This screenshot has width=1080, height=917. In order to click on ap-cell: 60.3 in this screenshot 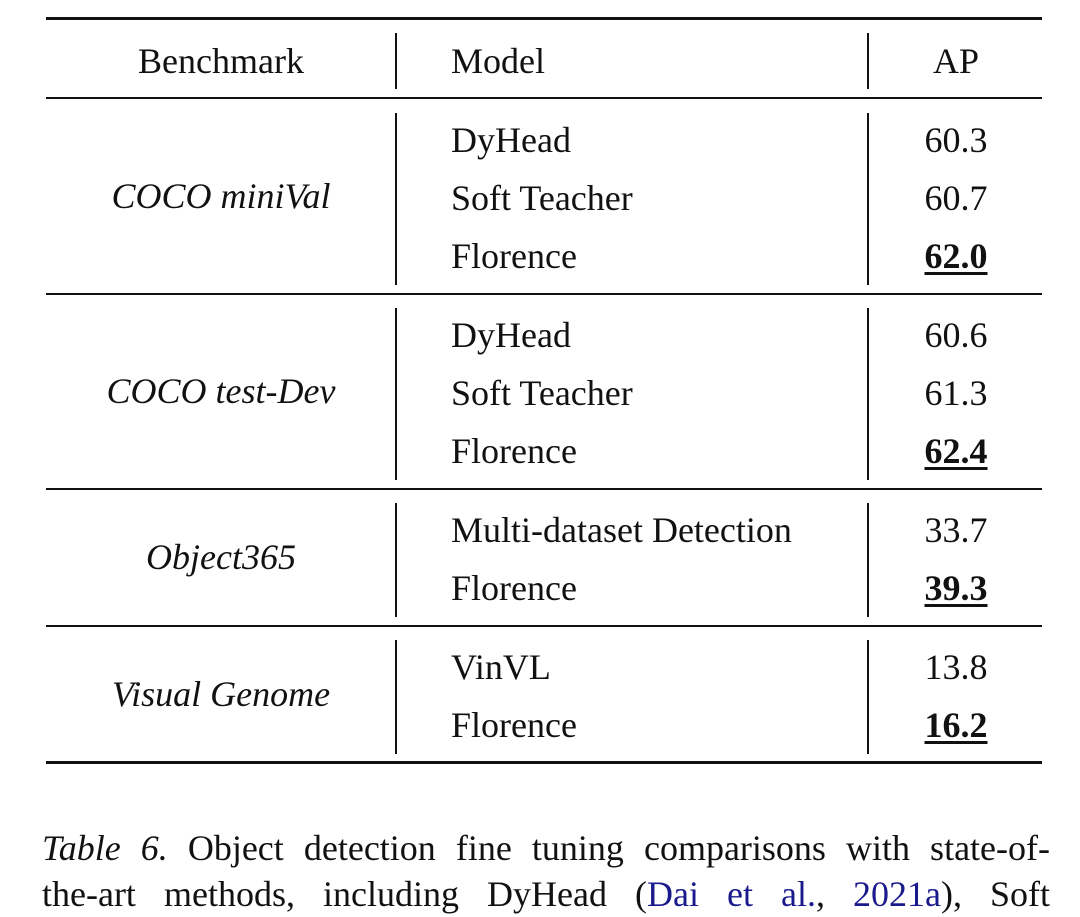, I will do `click(956, 140)`.